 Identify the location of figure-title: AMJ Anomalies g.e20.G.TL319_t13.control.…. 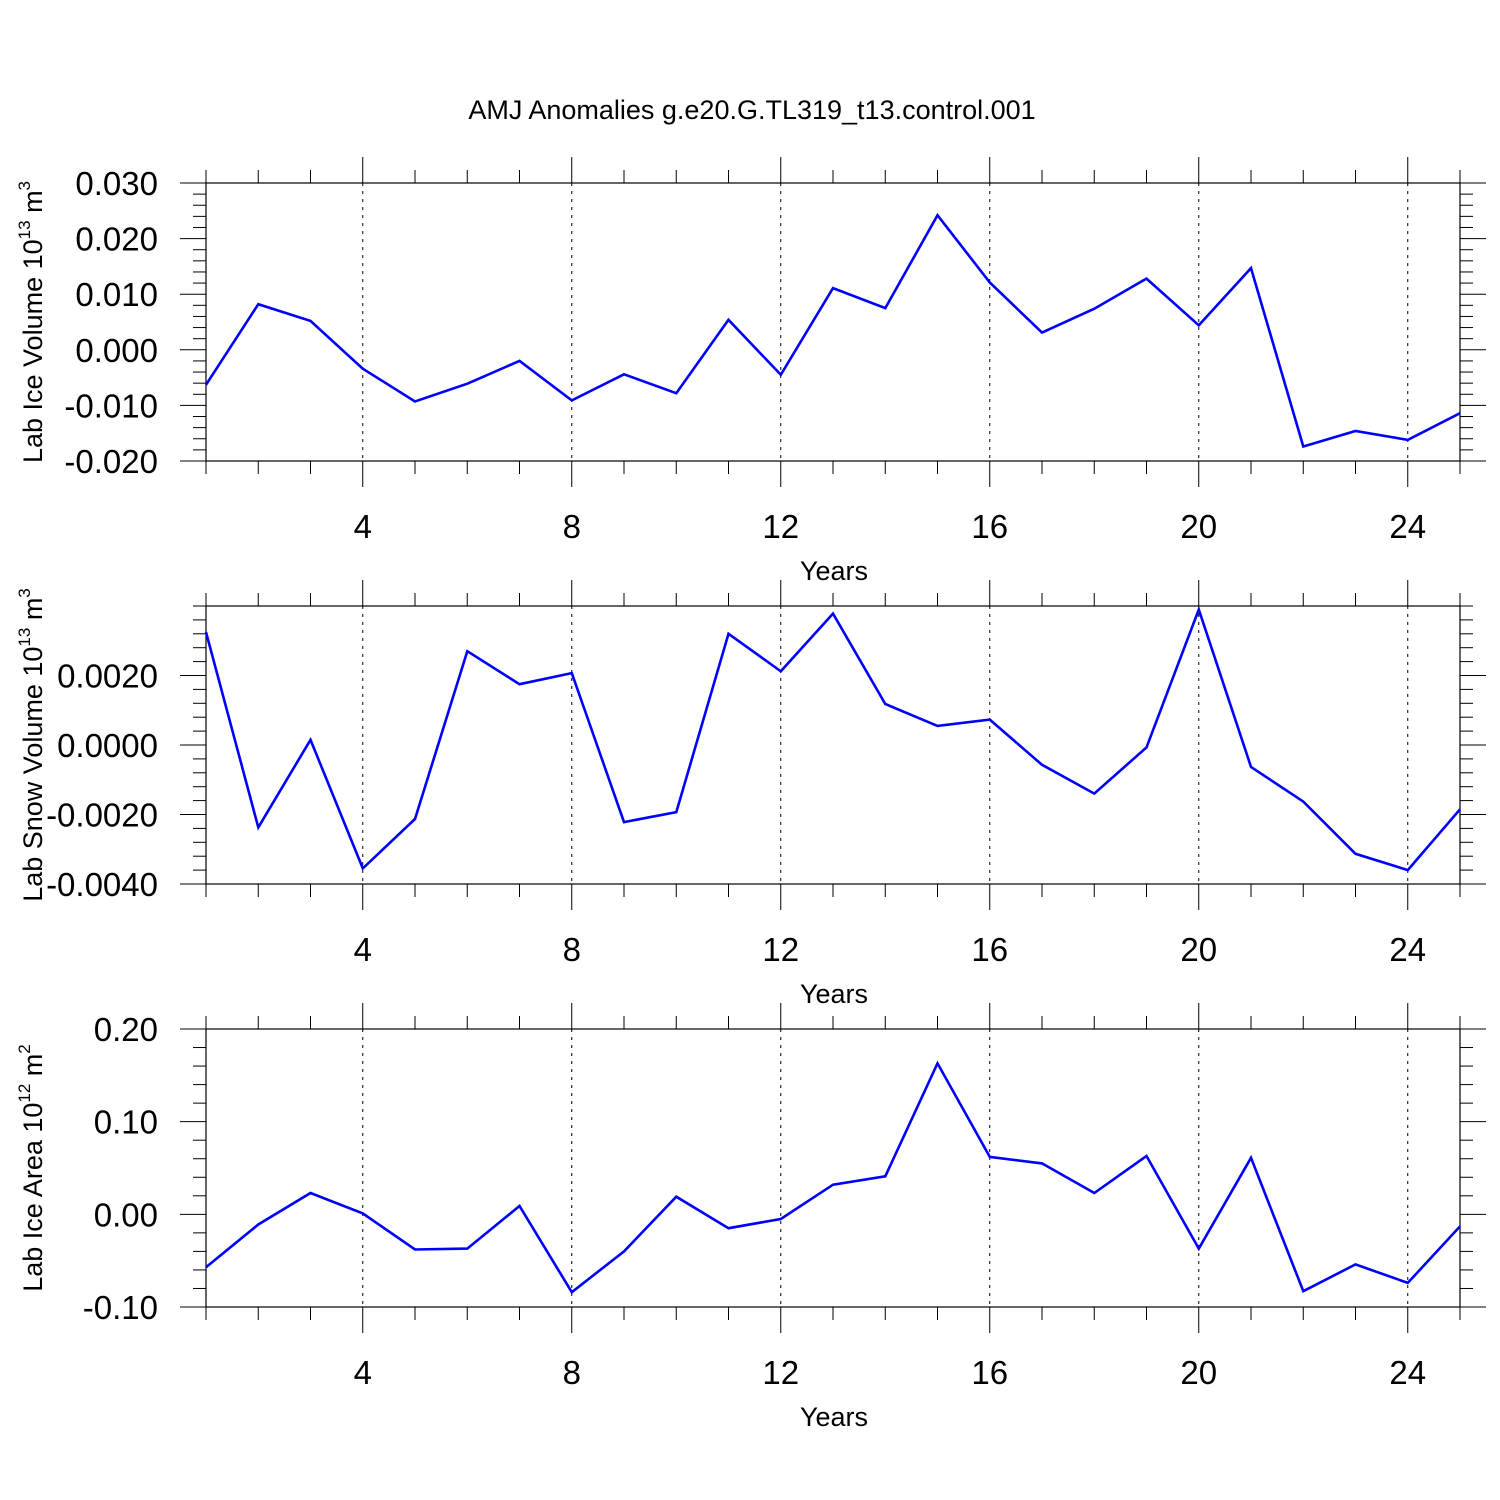
(751, 110).